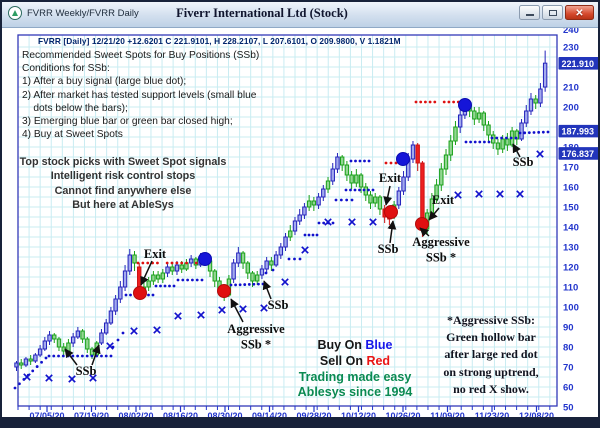  Describe the element at coordinates (123, 162) in the screenshot. I see `promo-line: Top stock picks with Sweet Spot signals` at that location.